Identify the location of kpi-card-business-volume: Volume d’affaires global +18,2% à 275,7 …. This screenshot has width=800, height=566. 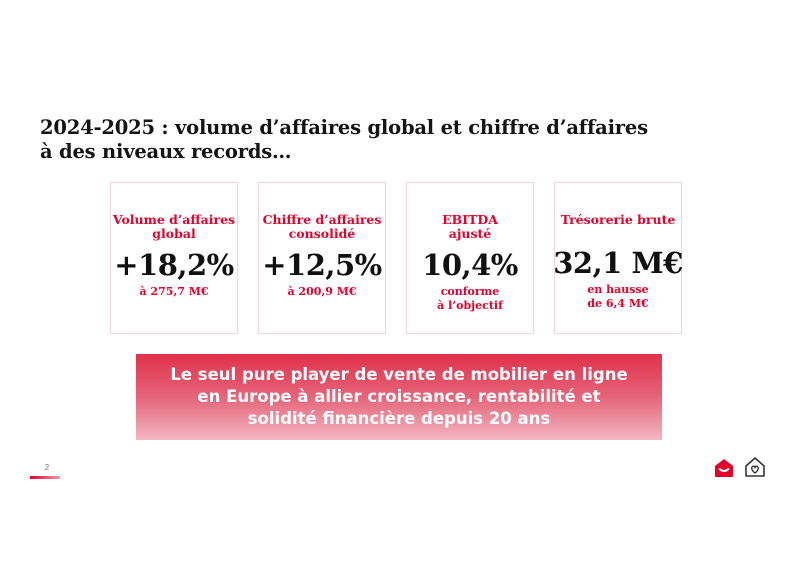
(174, 258).